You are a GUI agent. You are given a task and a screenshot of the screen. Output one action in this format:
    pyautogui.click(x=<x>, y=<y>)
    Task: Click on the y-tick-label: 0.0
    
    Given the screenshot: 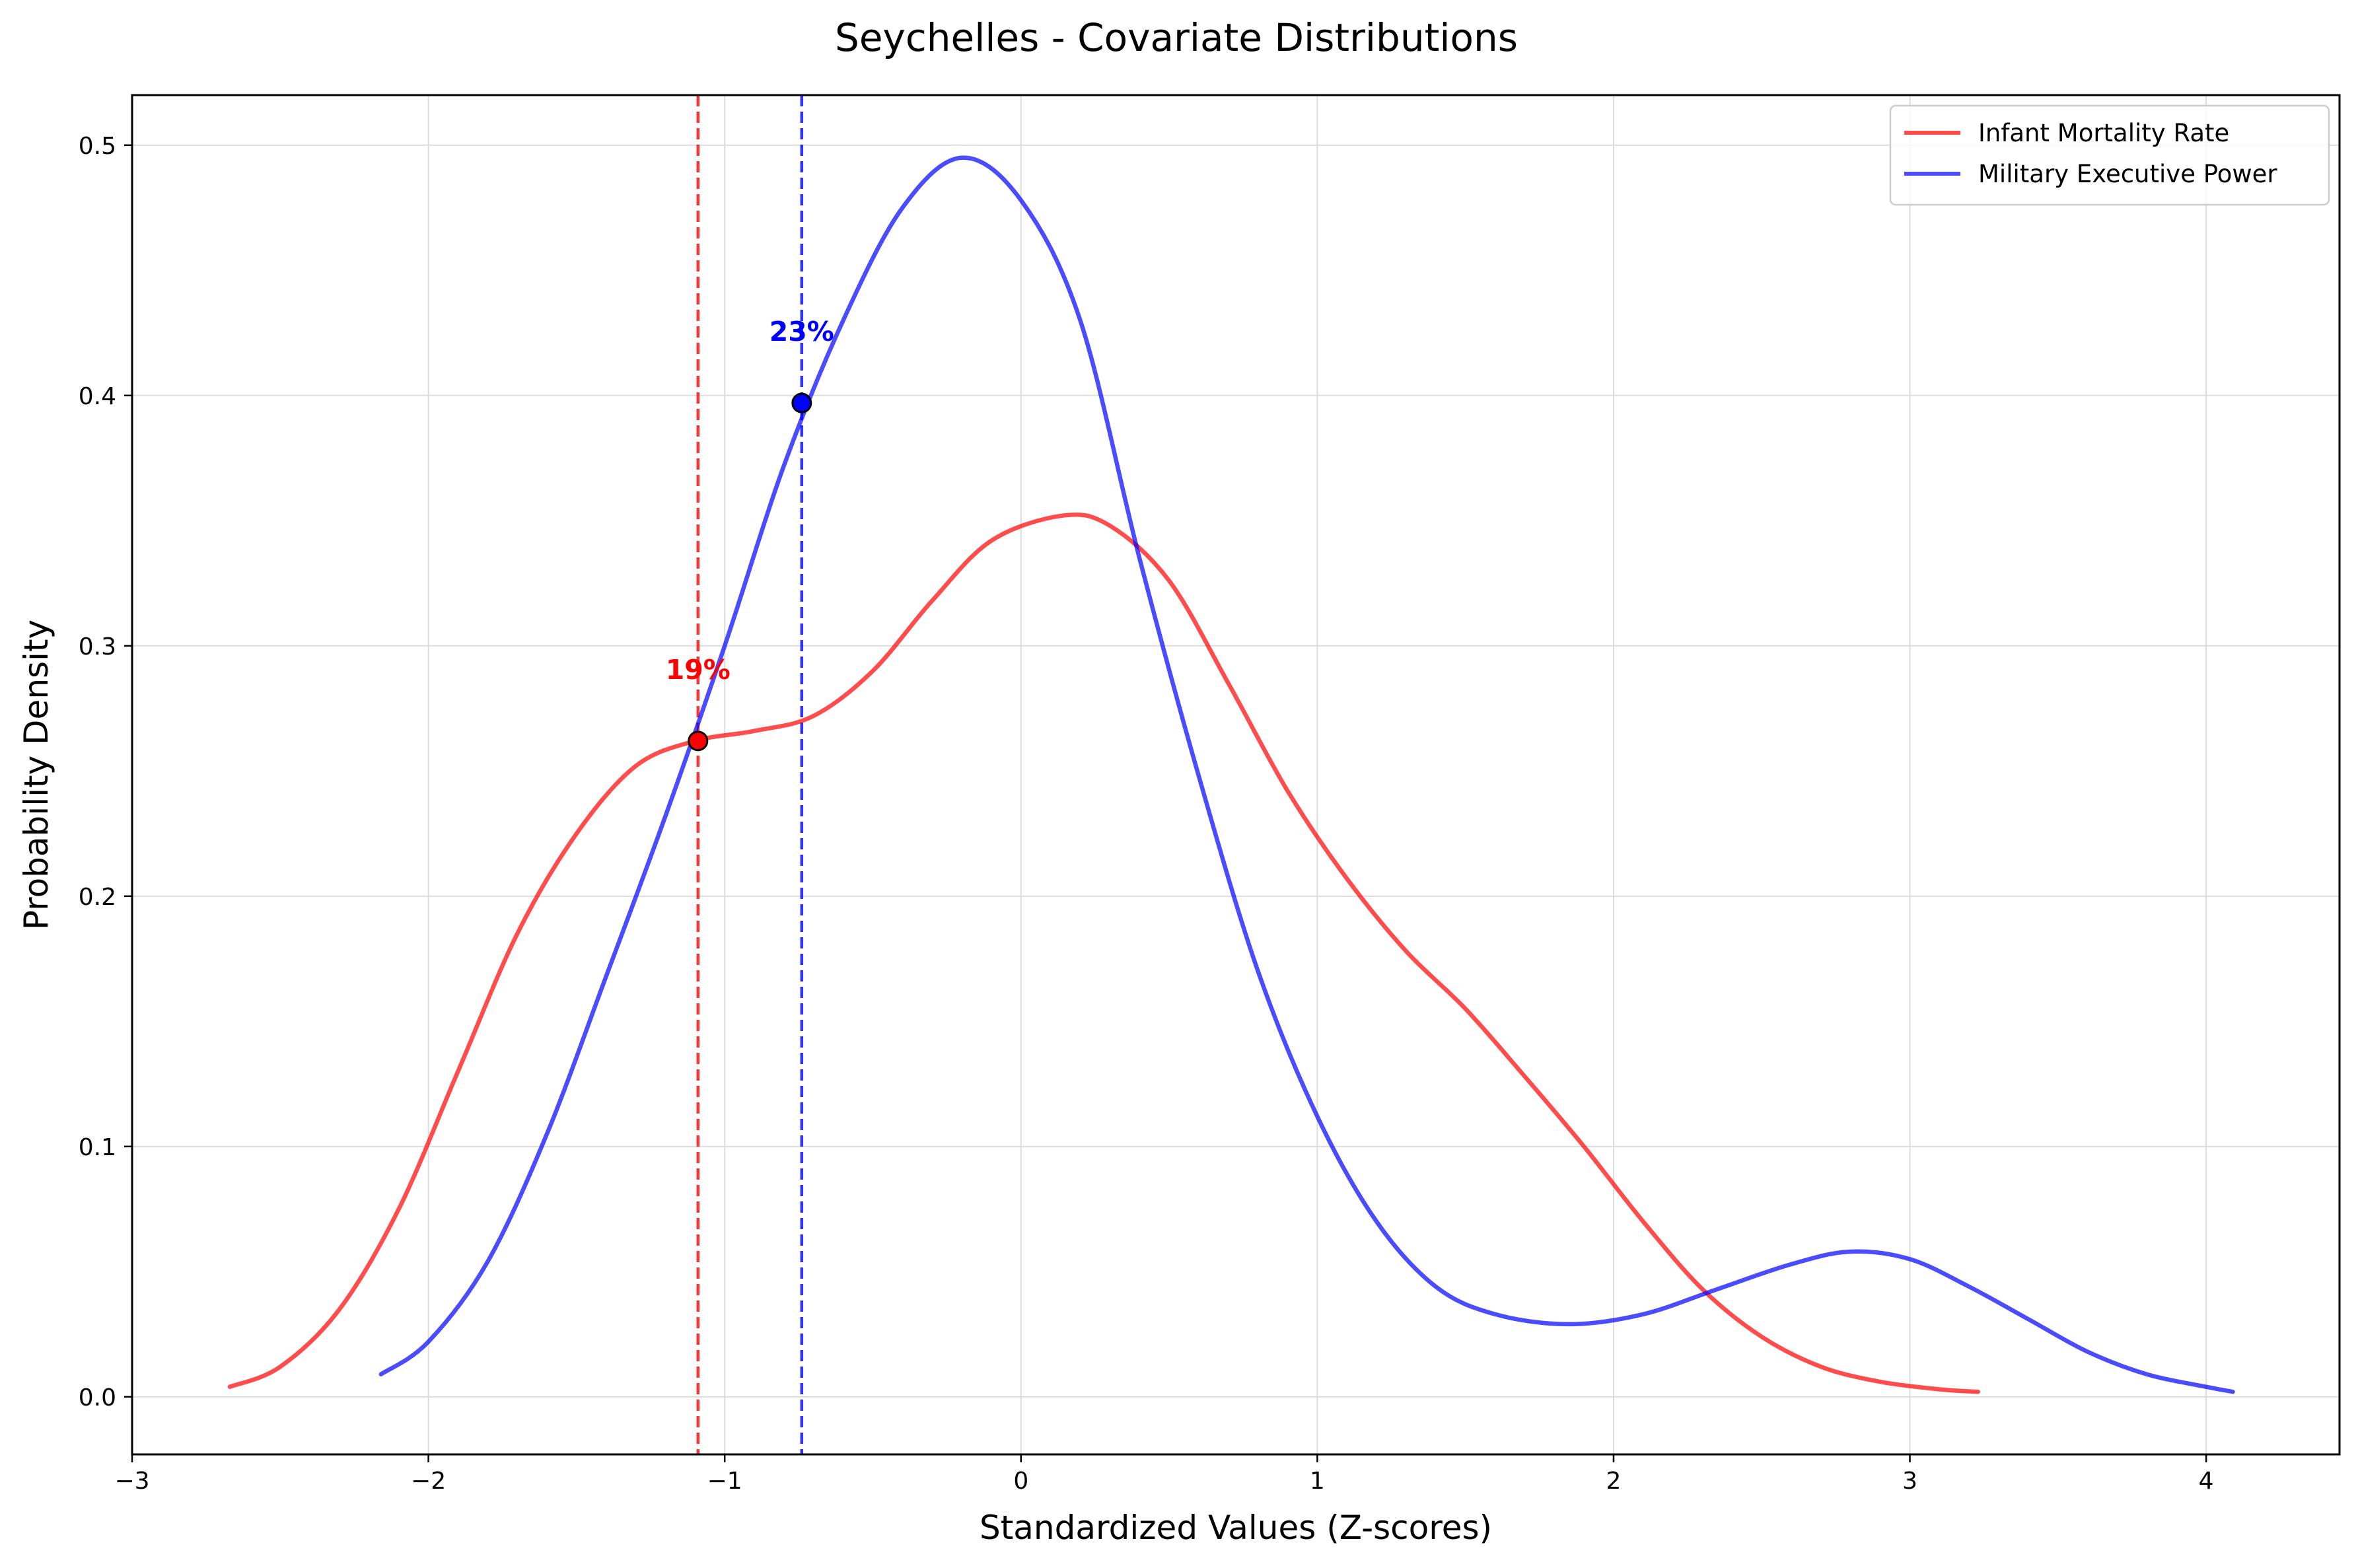 What is the action you would take?
    pyautogui.click(x=97, y=1397)
    